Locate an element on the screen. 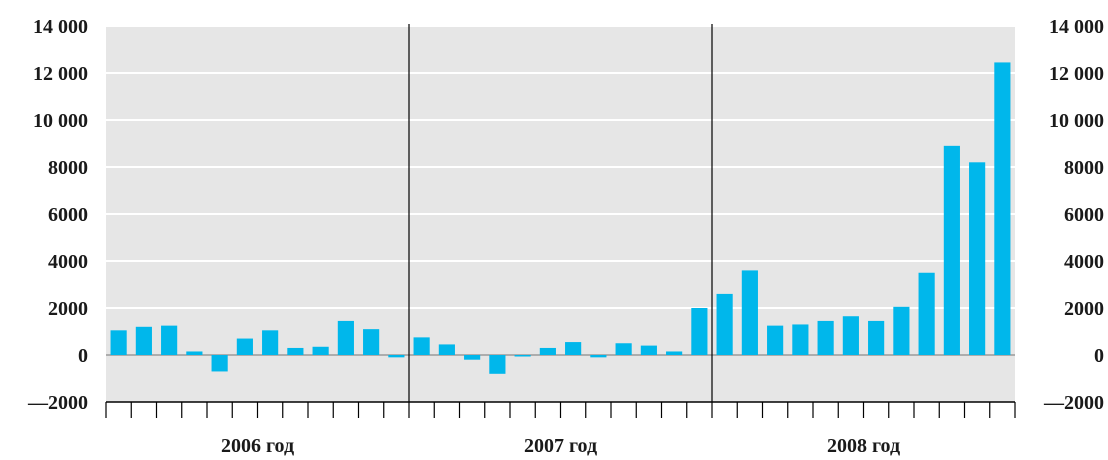 This screenshot has width=1108, height=460. x-axis is located at coordinates (560, 409).